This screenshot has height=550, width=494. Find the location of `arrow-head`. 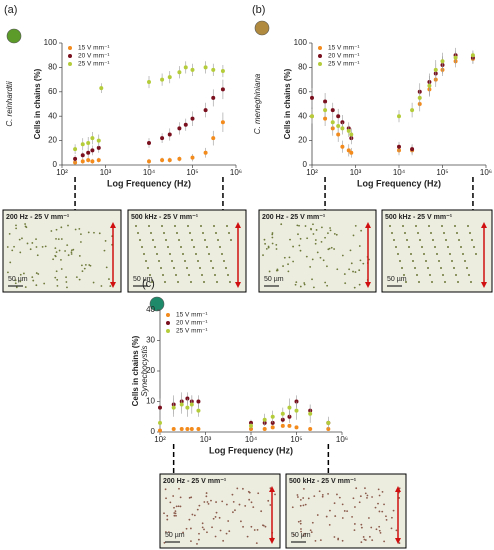

arrow-head is located at coordinates (272, 515).